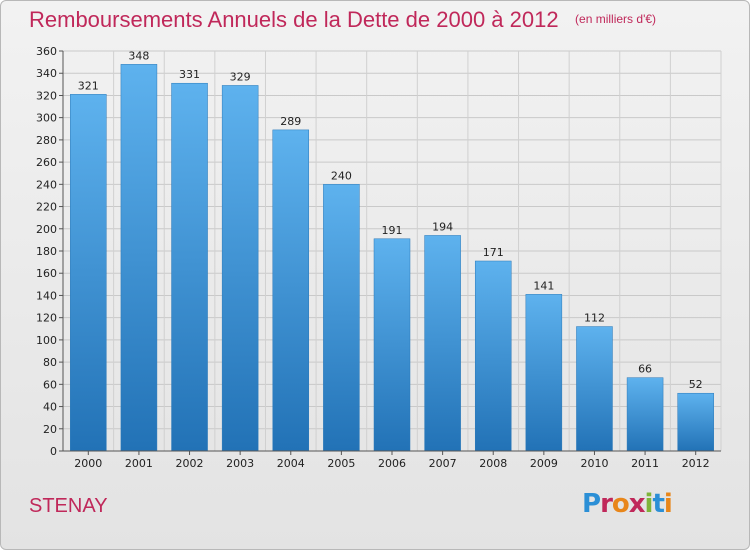 The width and height of the screenshot is (750, 550). I want to click on bar-2010, so click(594, 389).